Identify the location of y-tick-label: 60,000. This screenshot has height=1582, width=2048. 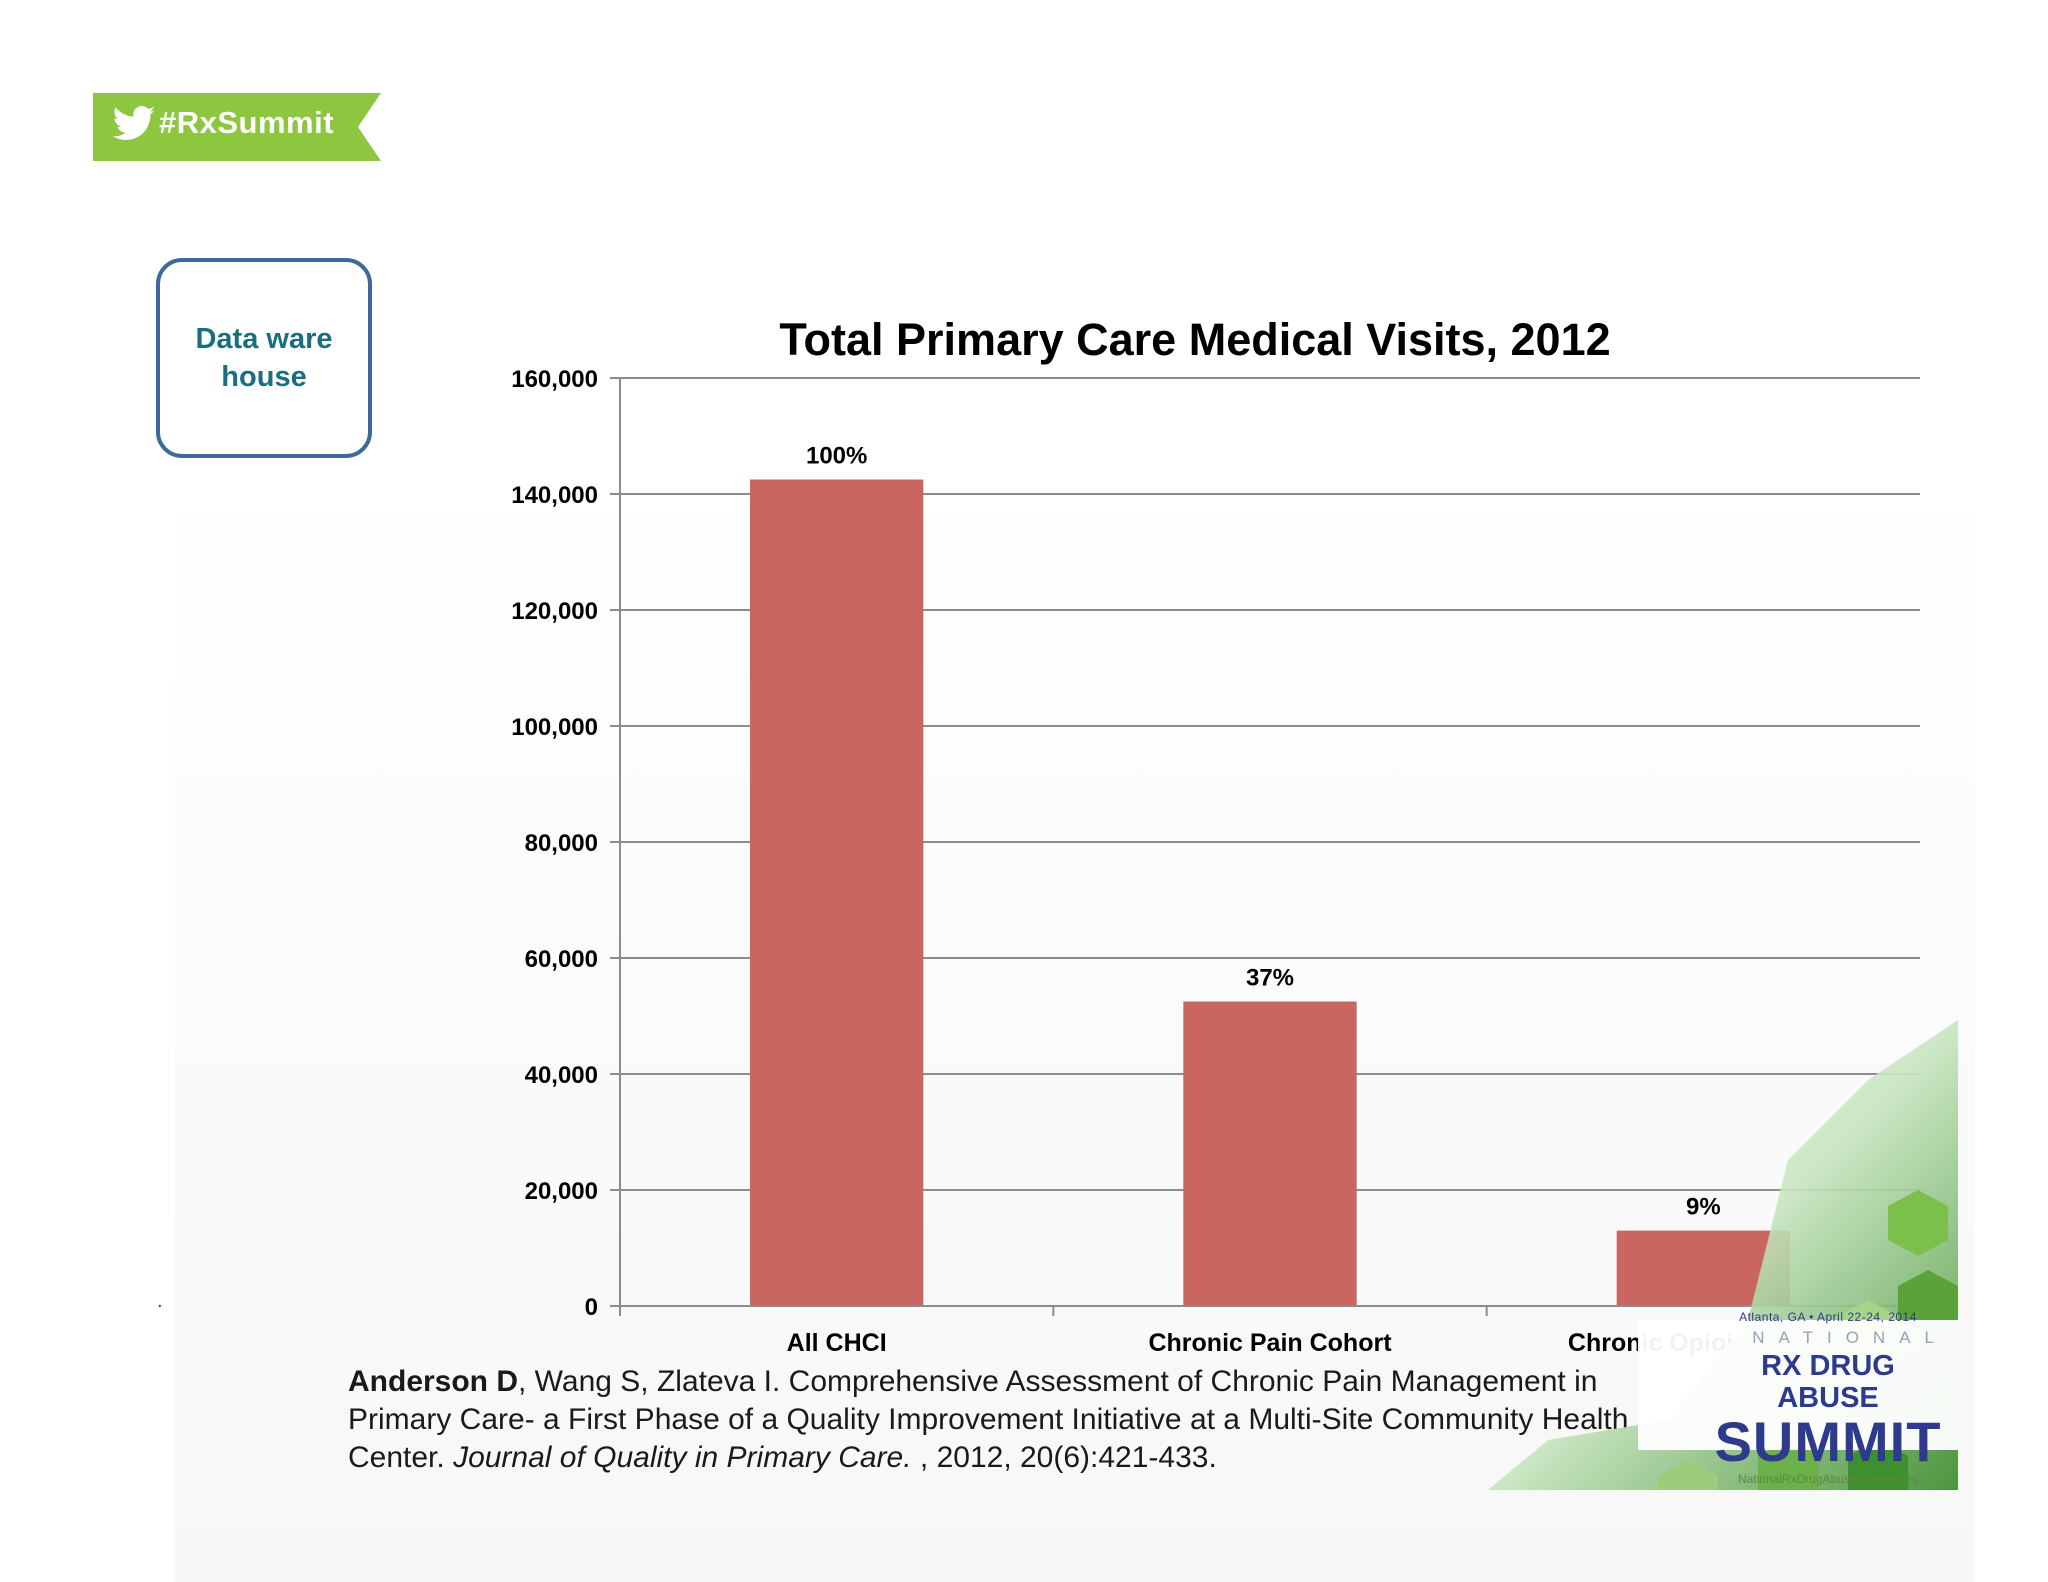
(561, 959).